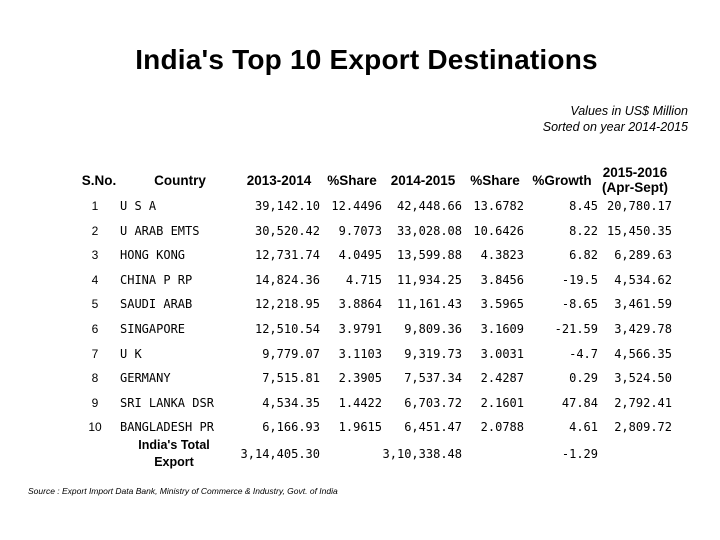 The width and height of the screenshot is (720, 540). Describe the element at coordinates (502, 403) in the screenshot. I see `cell-share-2014: 2.1601` at that location.